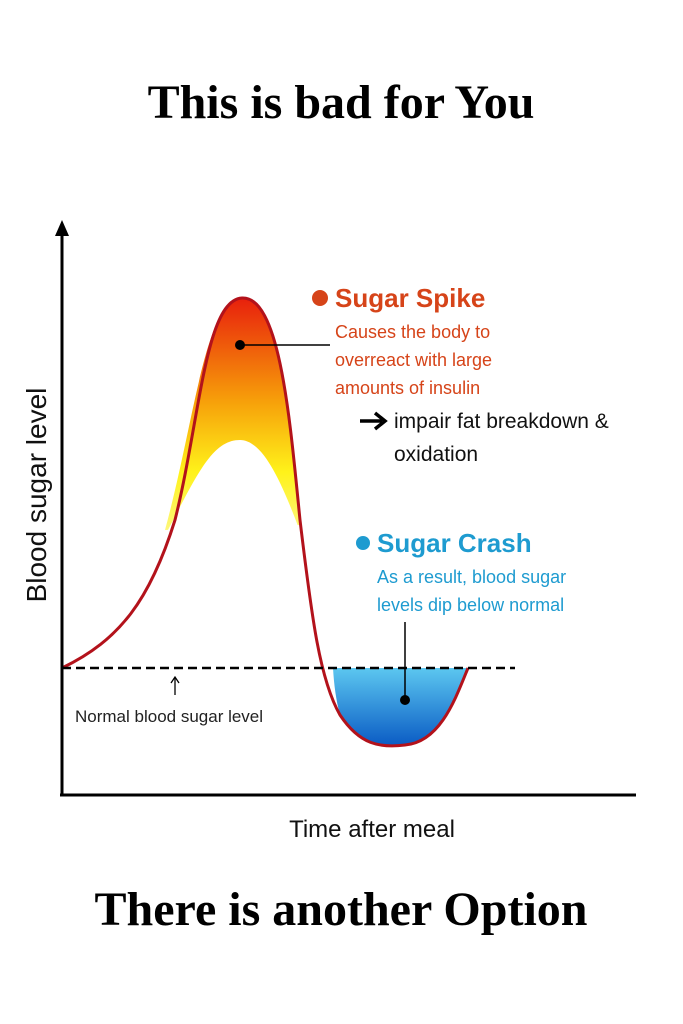 The image size is (683, 1024). Describe the element at coordinates (372, 829) in the screenshot. I see `x-axis-label: Time after meal` at that location.